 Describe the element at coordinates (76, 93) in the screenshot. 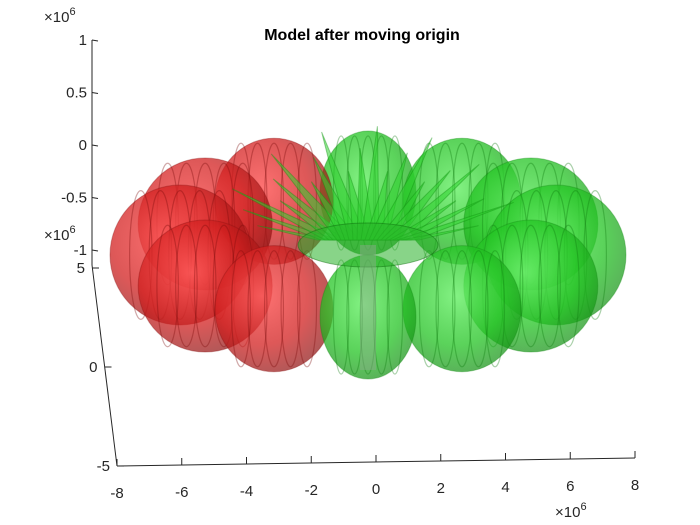

I see `z-tick-label: 0.5` at that location.